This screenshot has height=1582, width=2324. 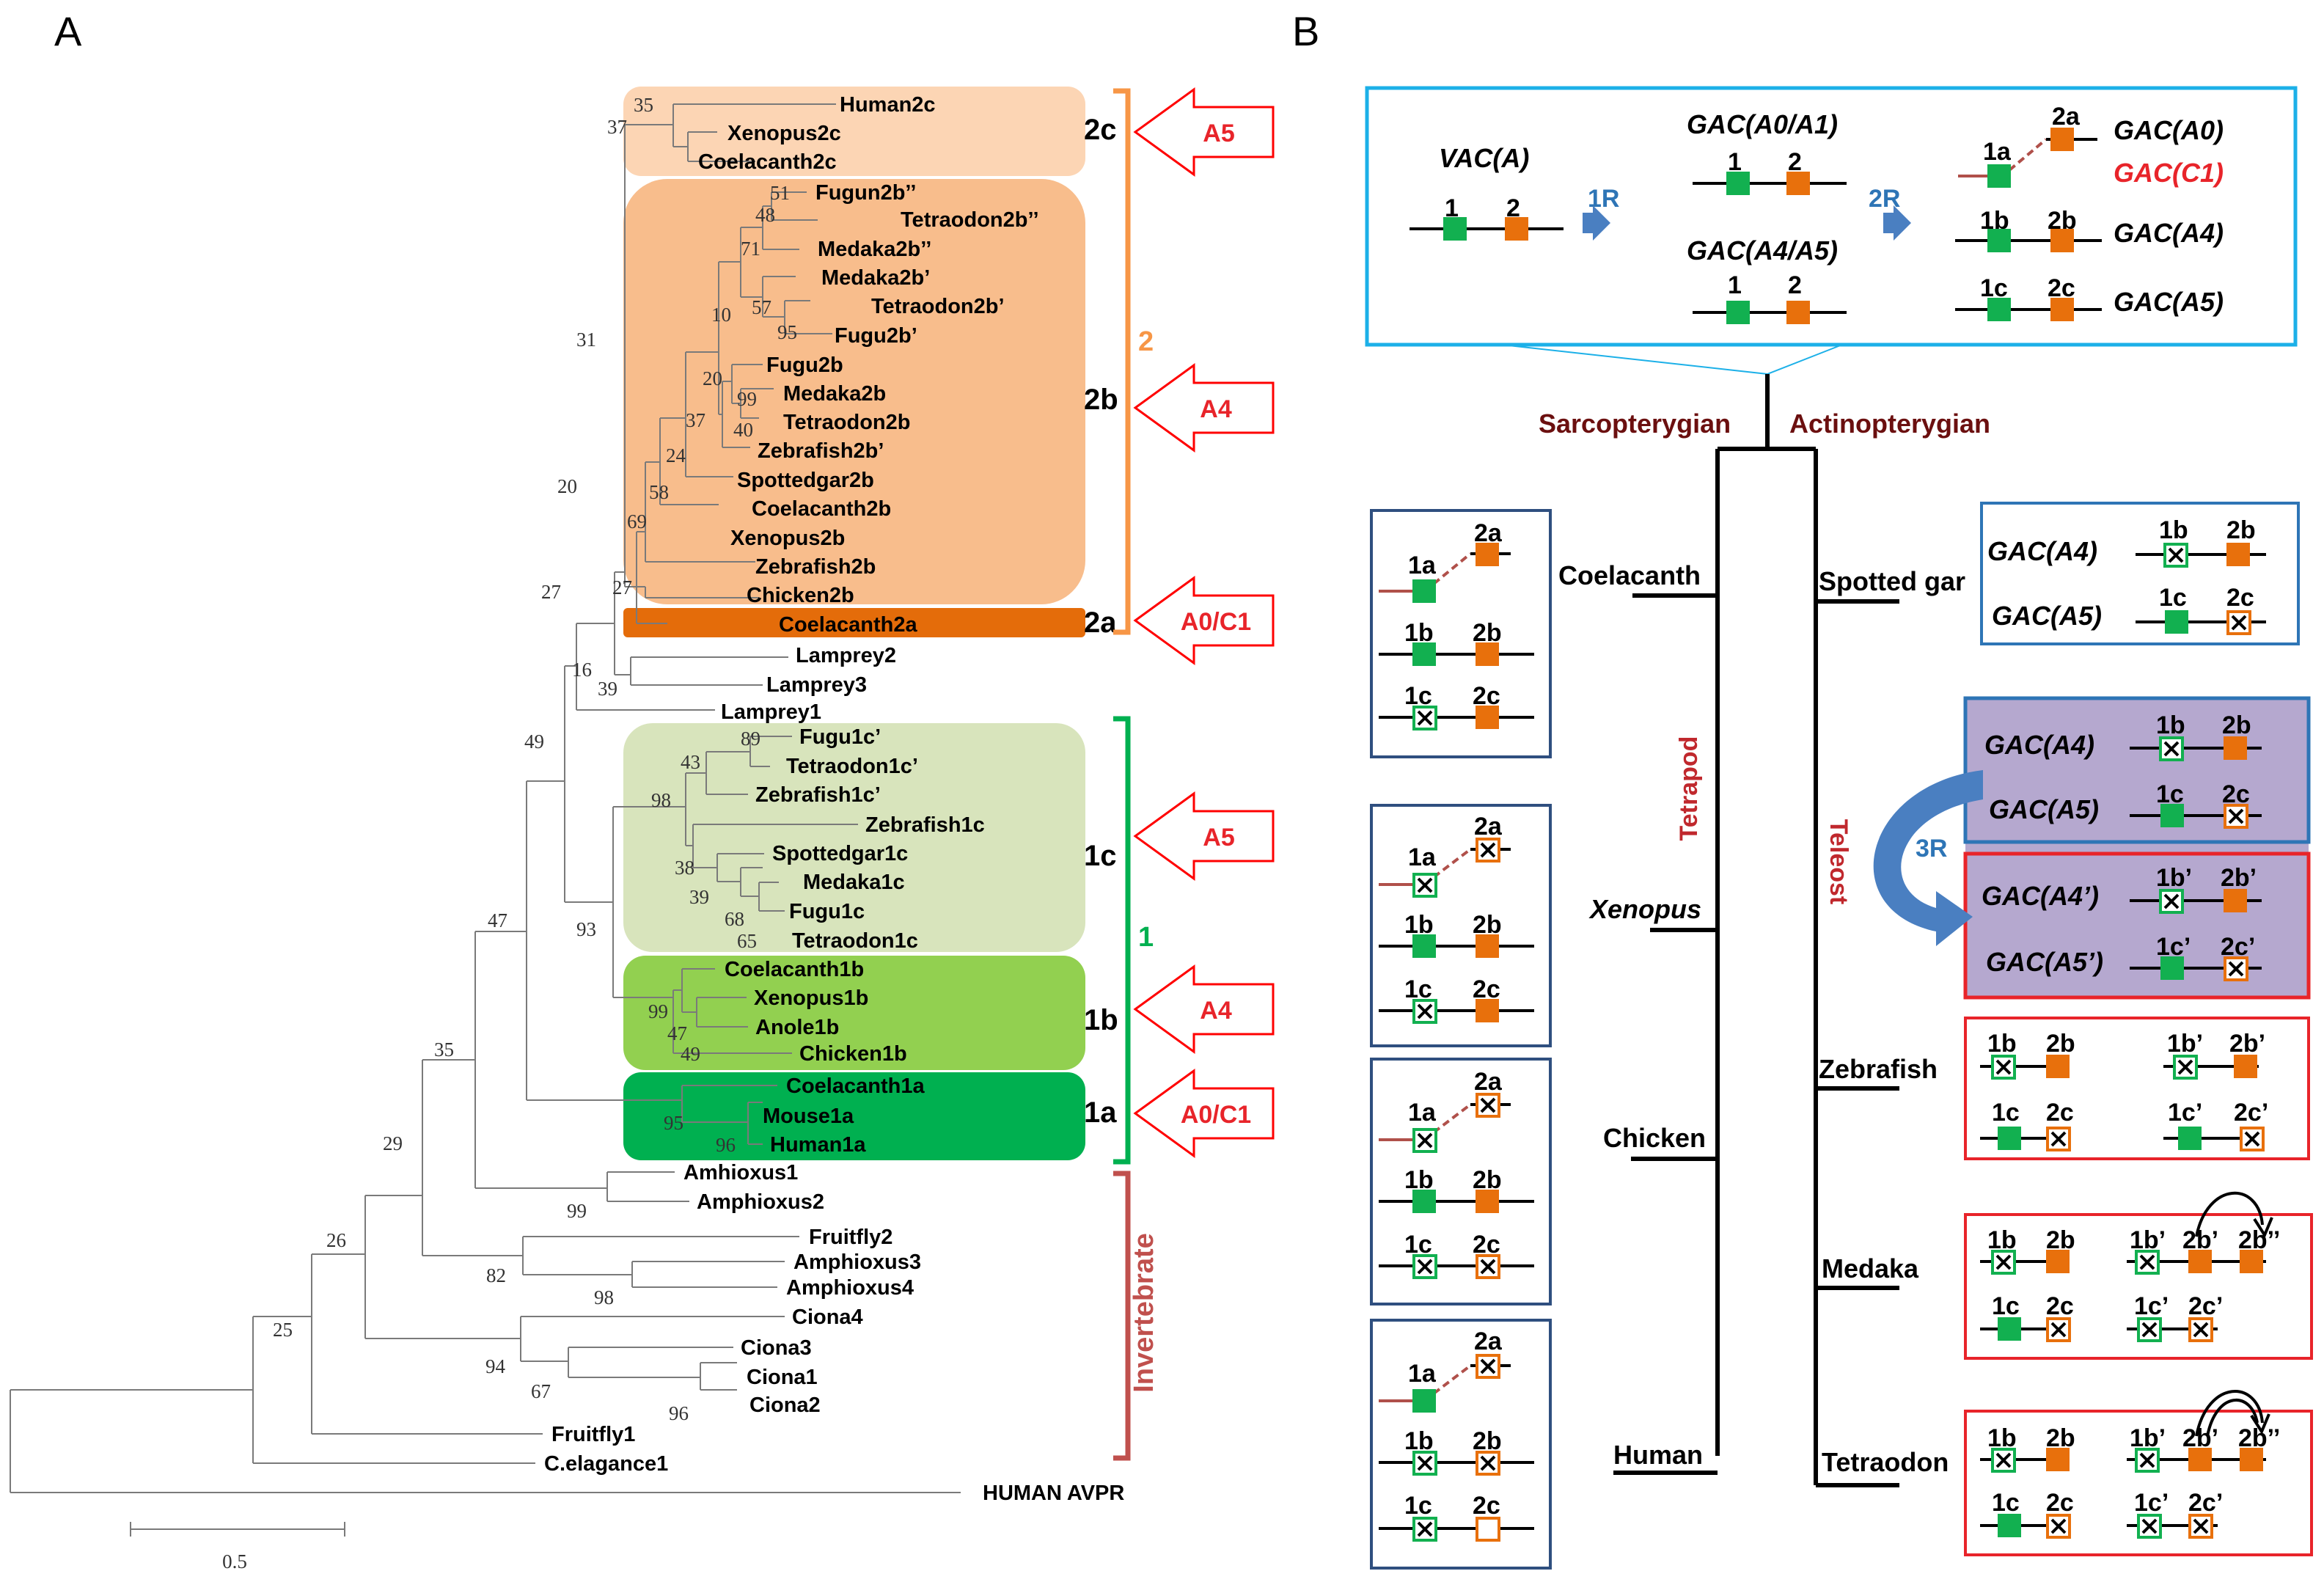 I want to click on gac-c1-label: GAC(C1), so click(x=2169, y=173).